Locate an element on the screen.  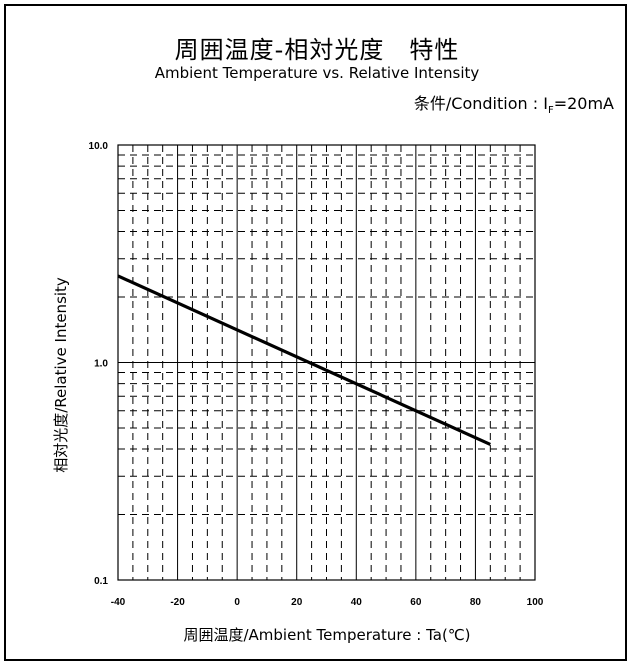
x-tick-label: 20 is located at coordinates (297, 602).